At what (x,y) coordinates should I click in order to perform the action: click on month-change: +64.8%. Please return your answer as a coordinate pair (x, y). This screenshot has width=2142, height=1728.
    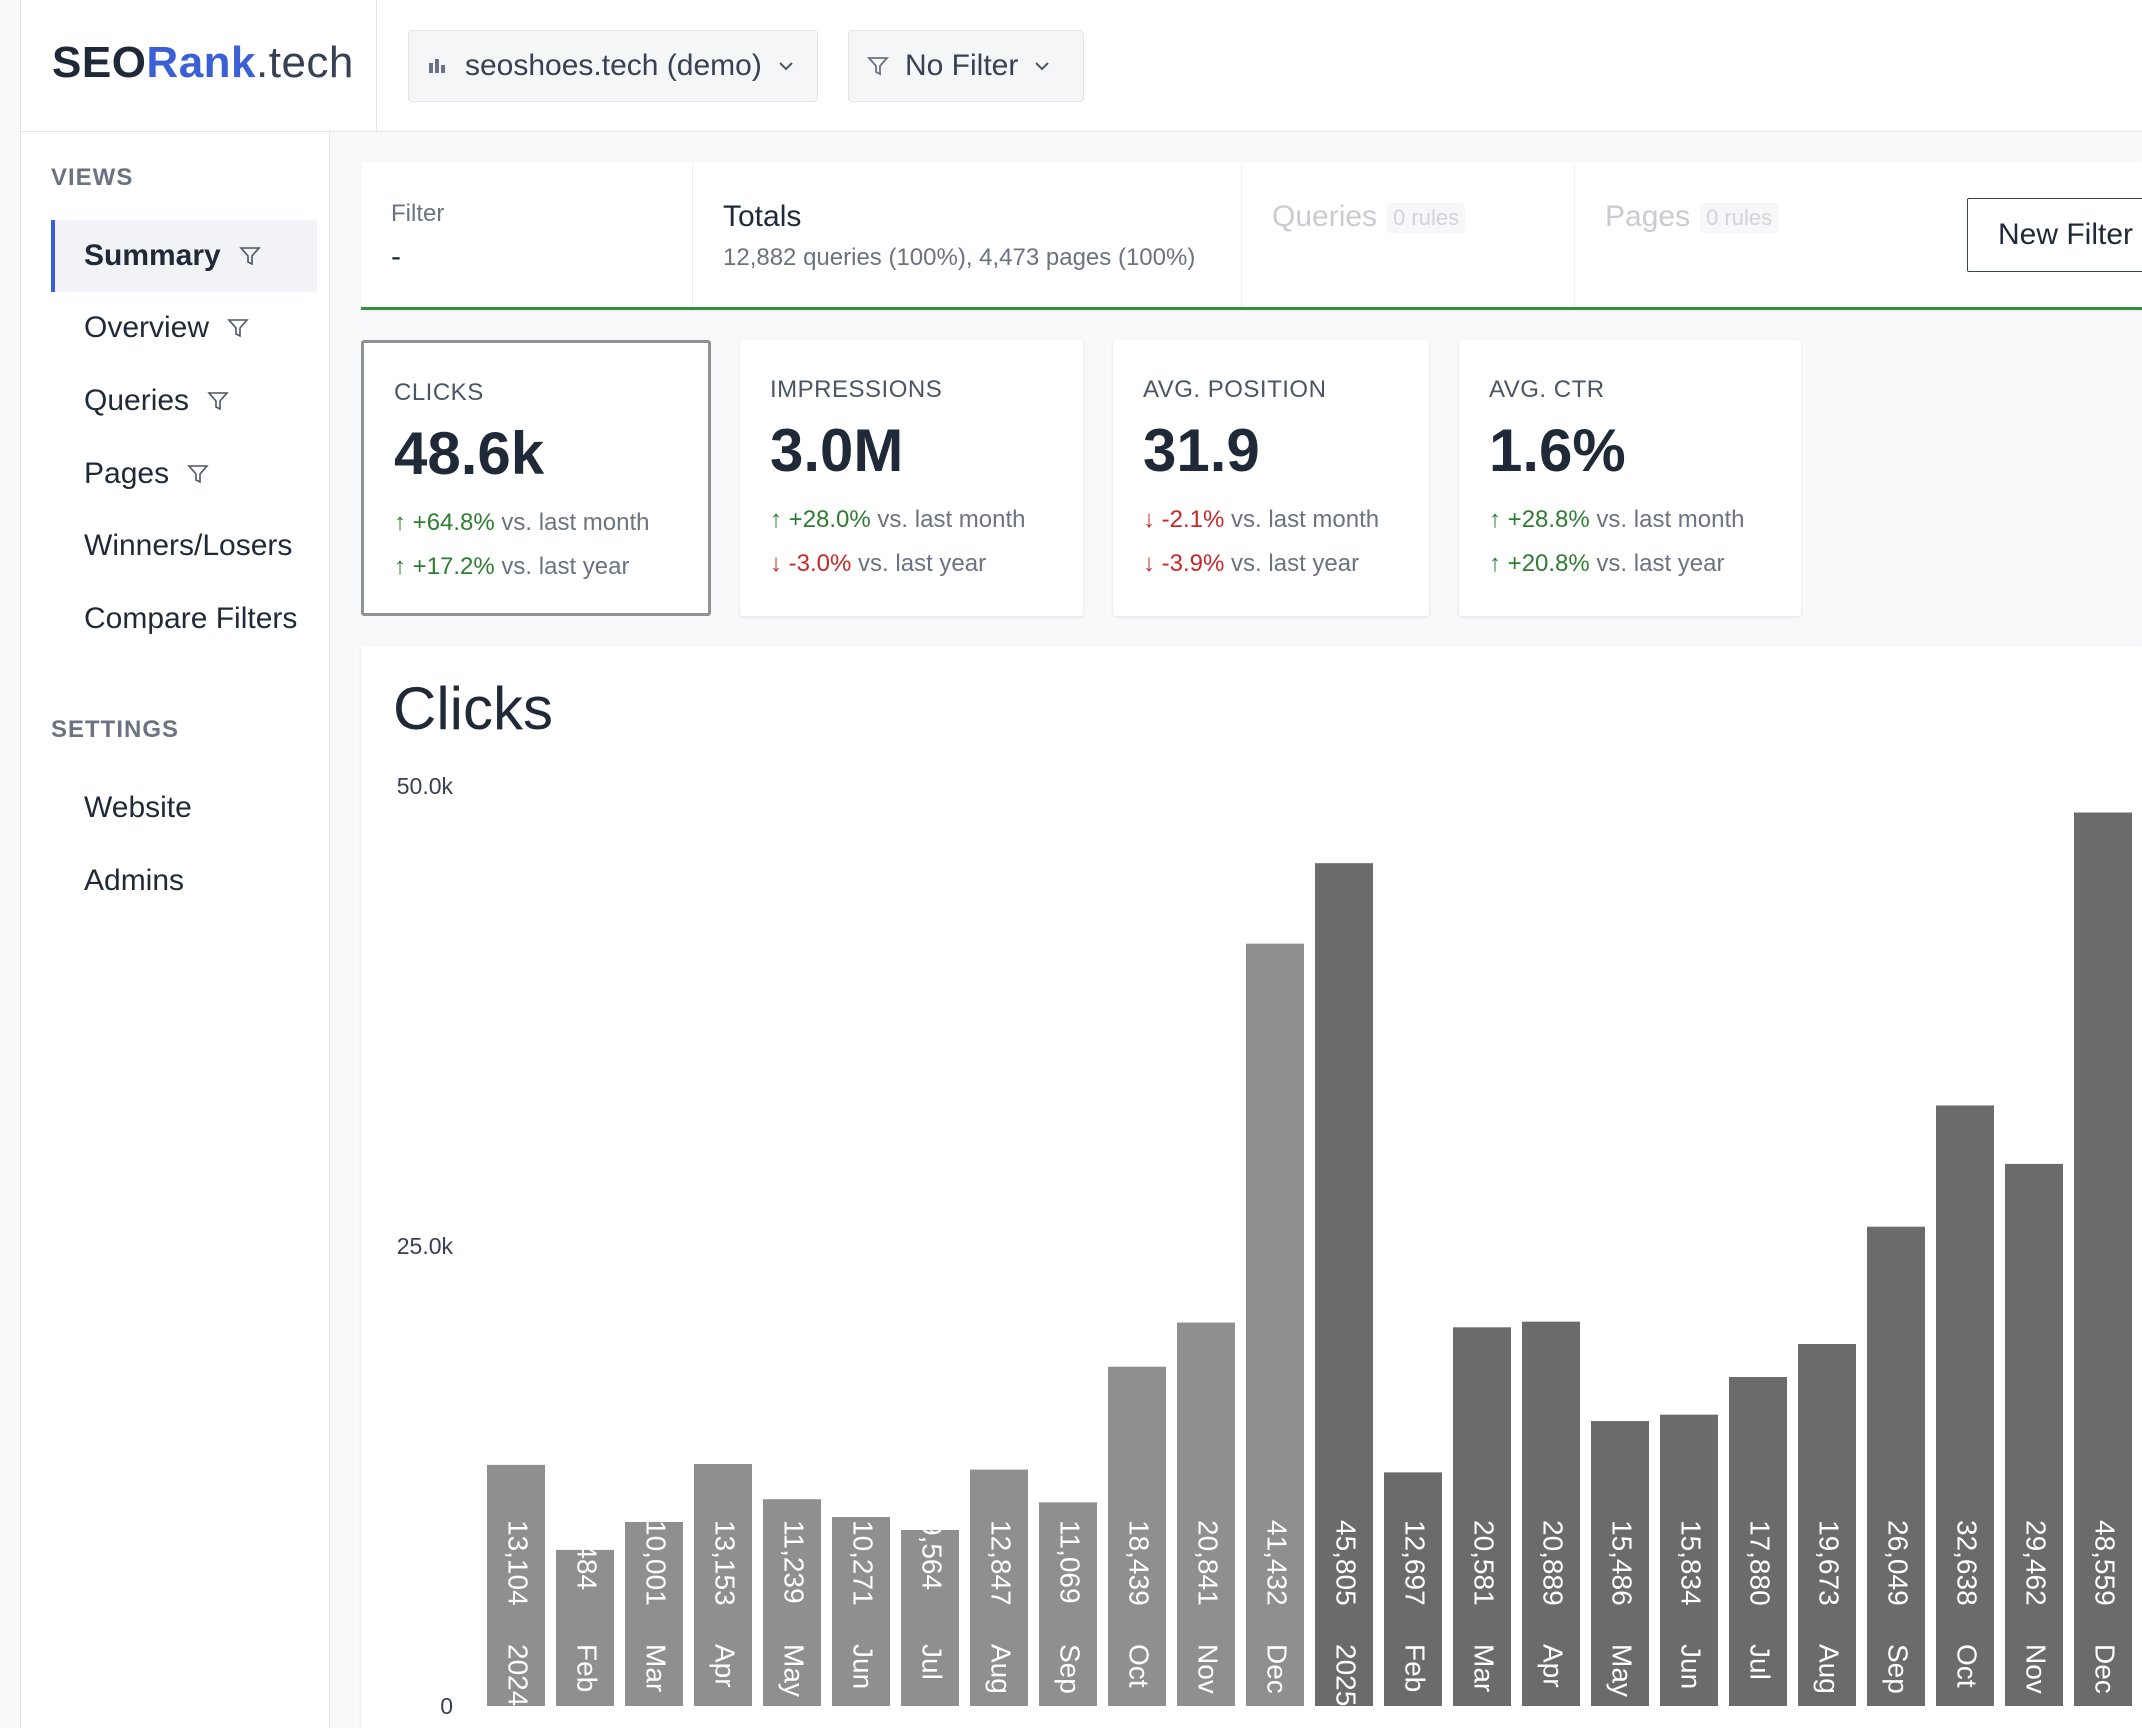
    Looking at the image, I should click on (453, 522).